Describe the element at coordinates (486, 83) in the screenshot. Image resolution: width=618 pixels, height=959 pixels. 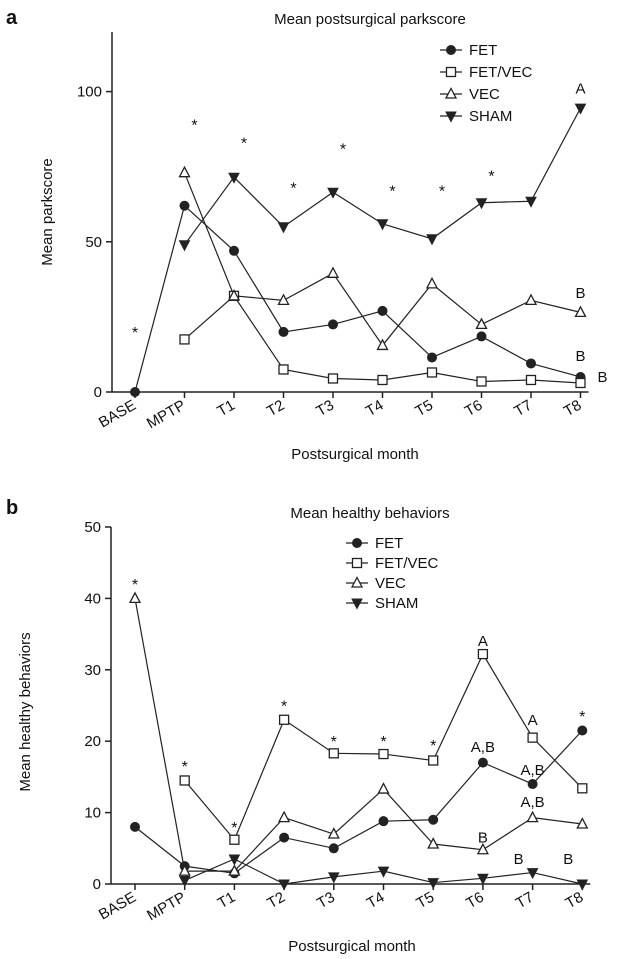
I see `panel-a-legend: FET FET/VEC VEC SHAM` at that location.